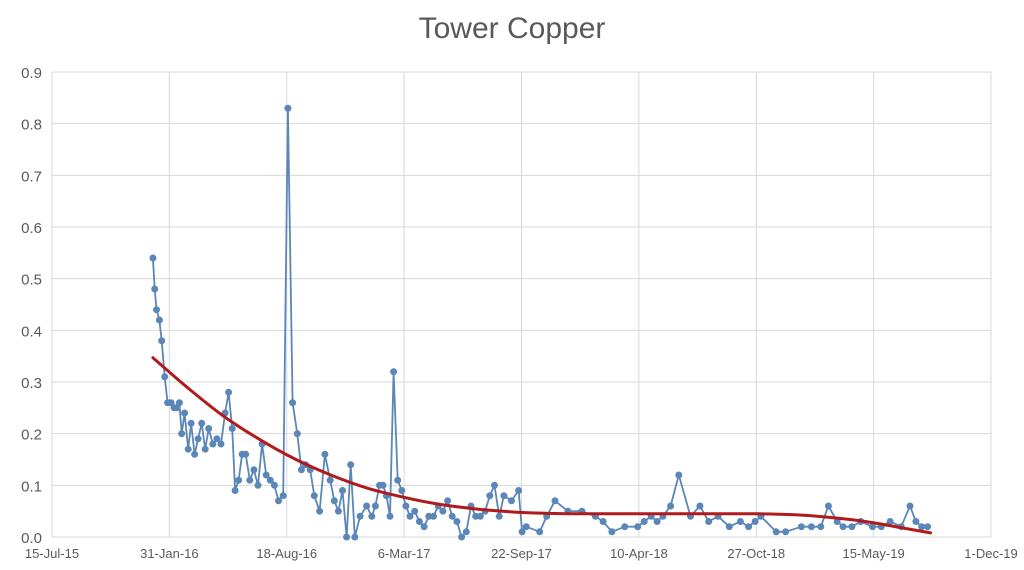  I want to click on x-tick-label: 22-Sep-17, so click(521, 553).